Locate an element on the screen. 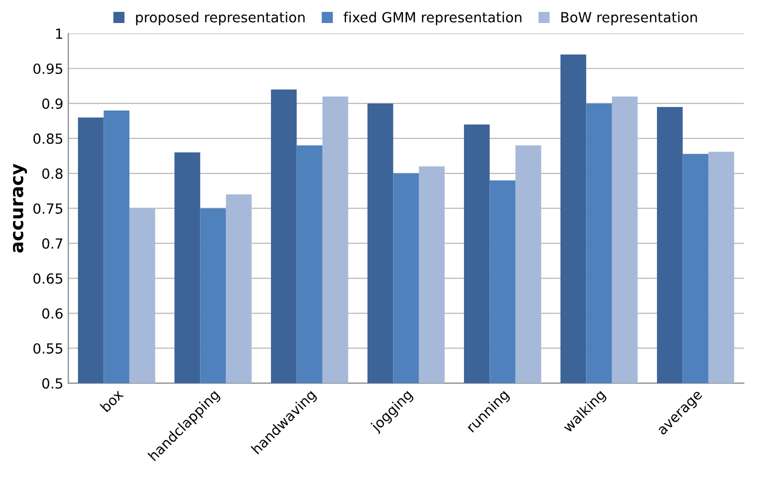  y-tick-label: 0.9 is located at coordinates (52, 103).